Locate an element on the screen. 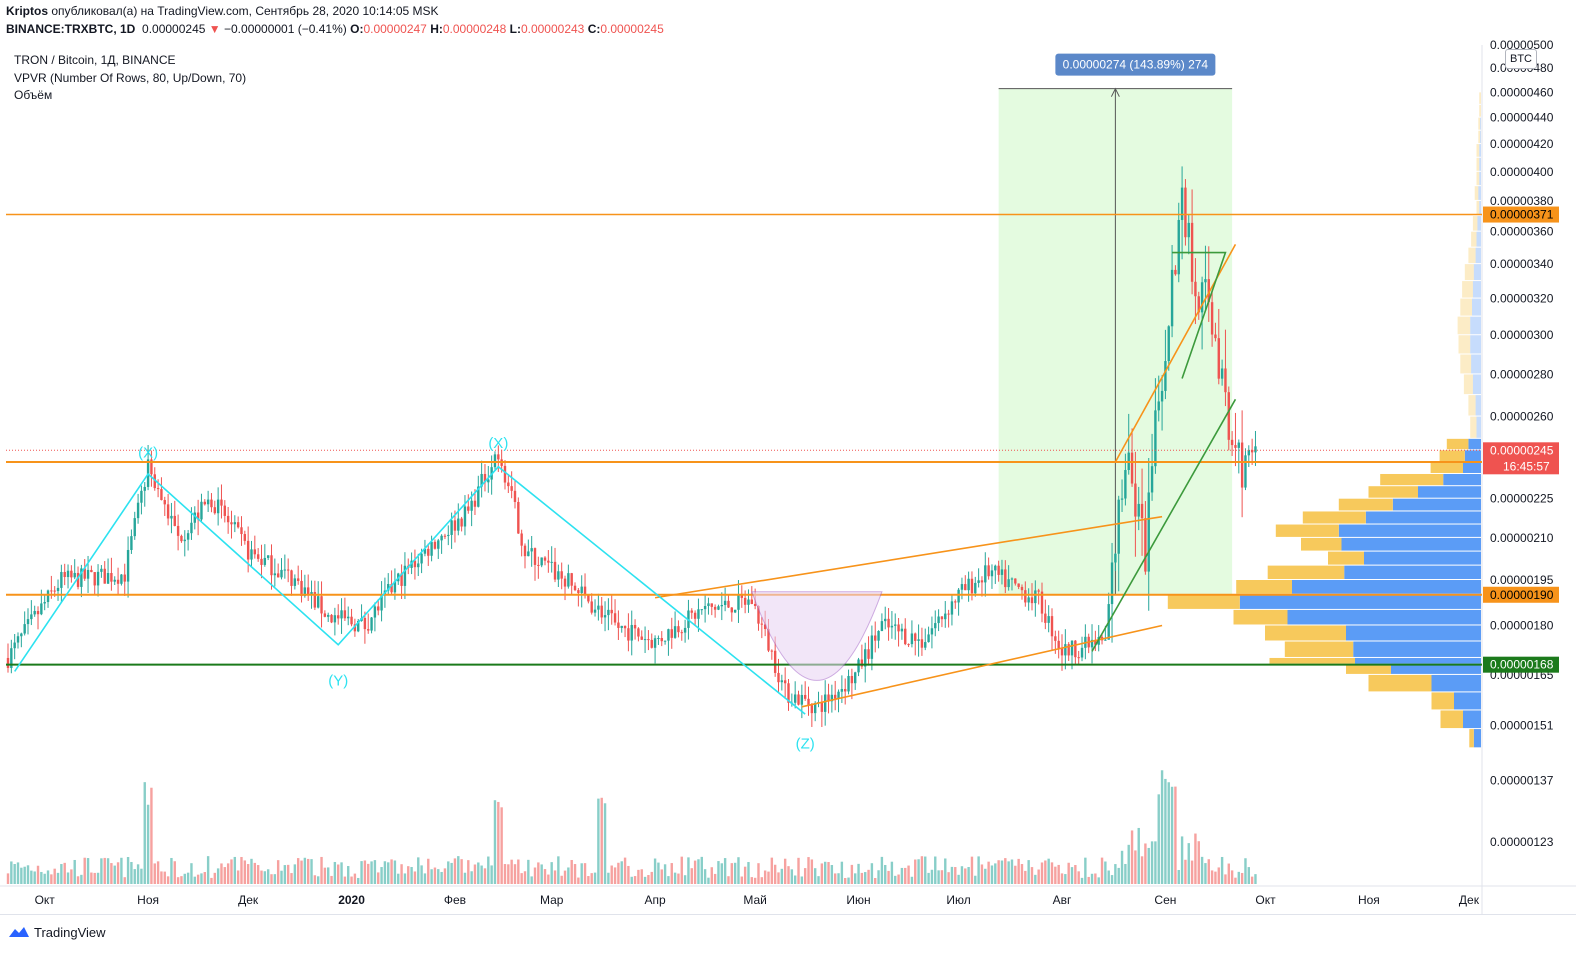  author-name: Kriptos is located at coordinates (27, 11).